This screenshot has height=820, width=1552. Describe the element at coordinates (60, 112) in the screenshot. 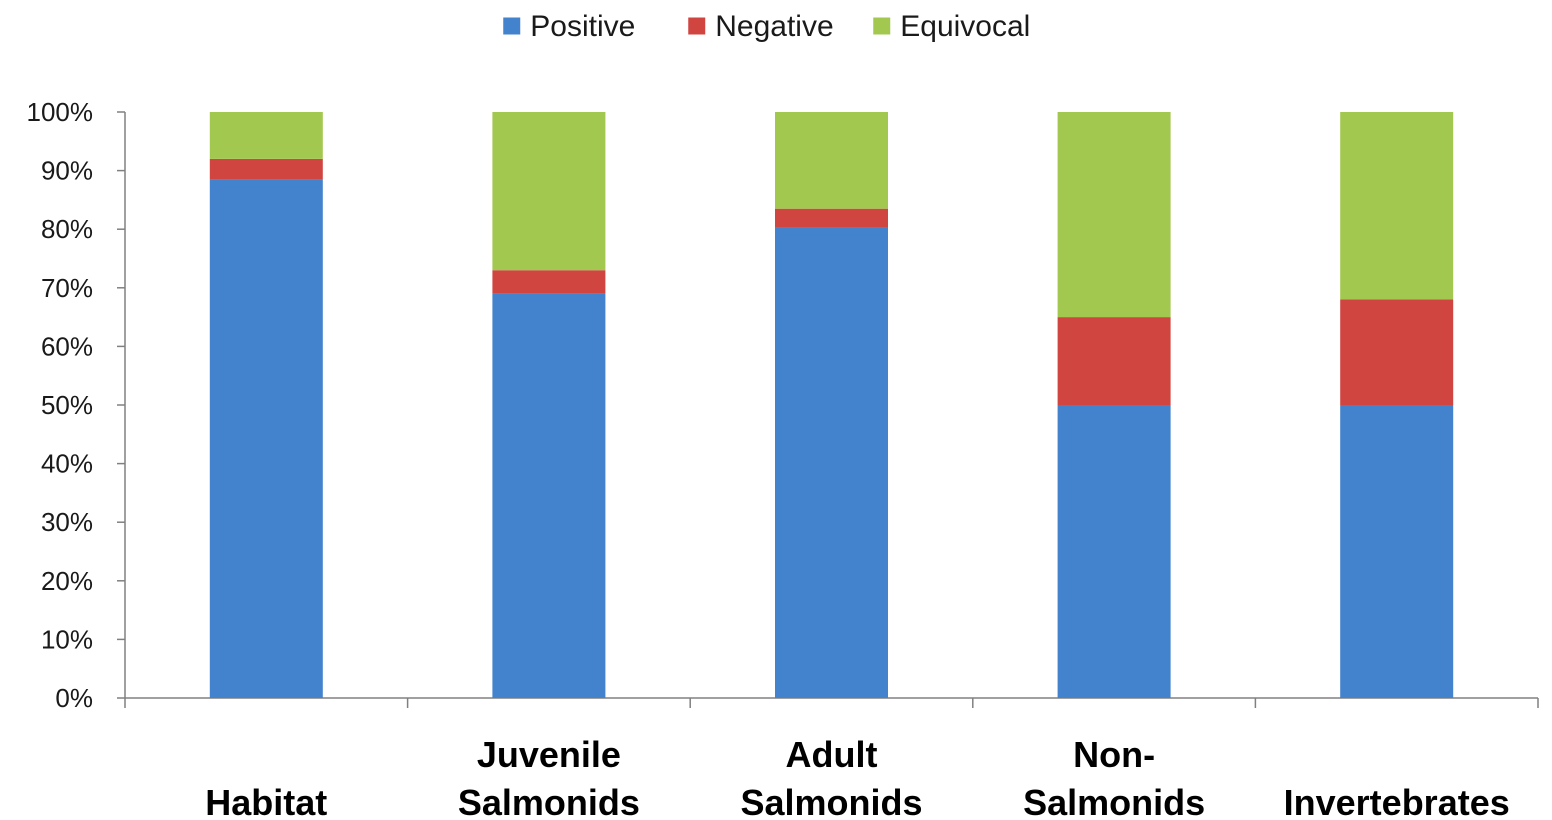

I see `y-tick-label: 100%` at that location.